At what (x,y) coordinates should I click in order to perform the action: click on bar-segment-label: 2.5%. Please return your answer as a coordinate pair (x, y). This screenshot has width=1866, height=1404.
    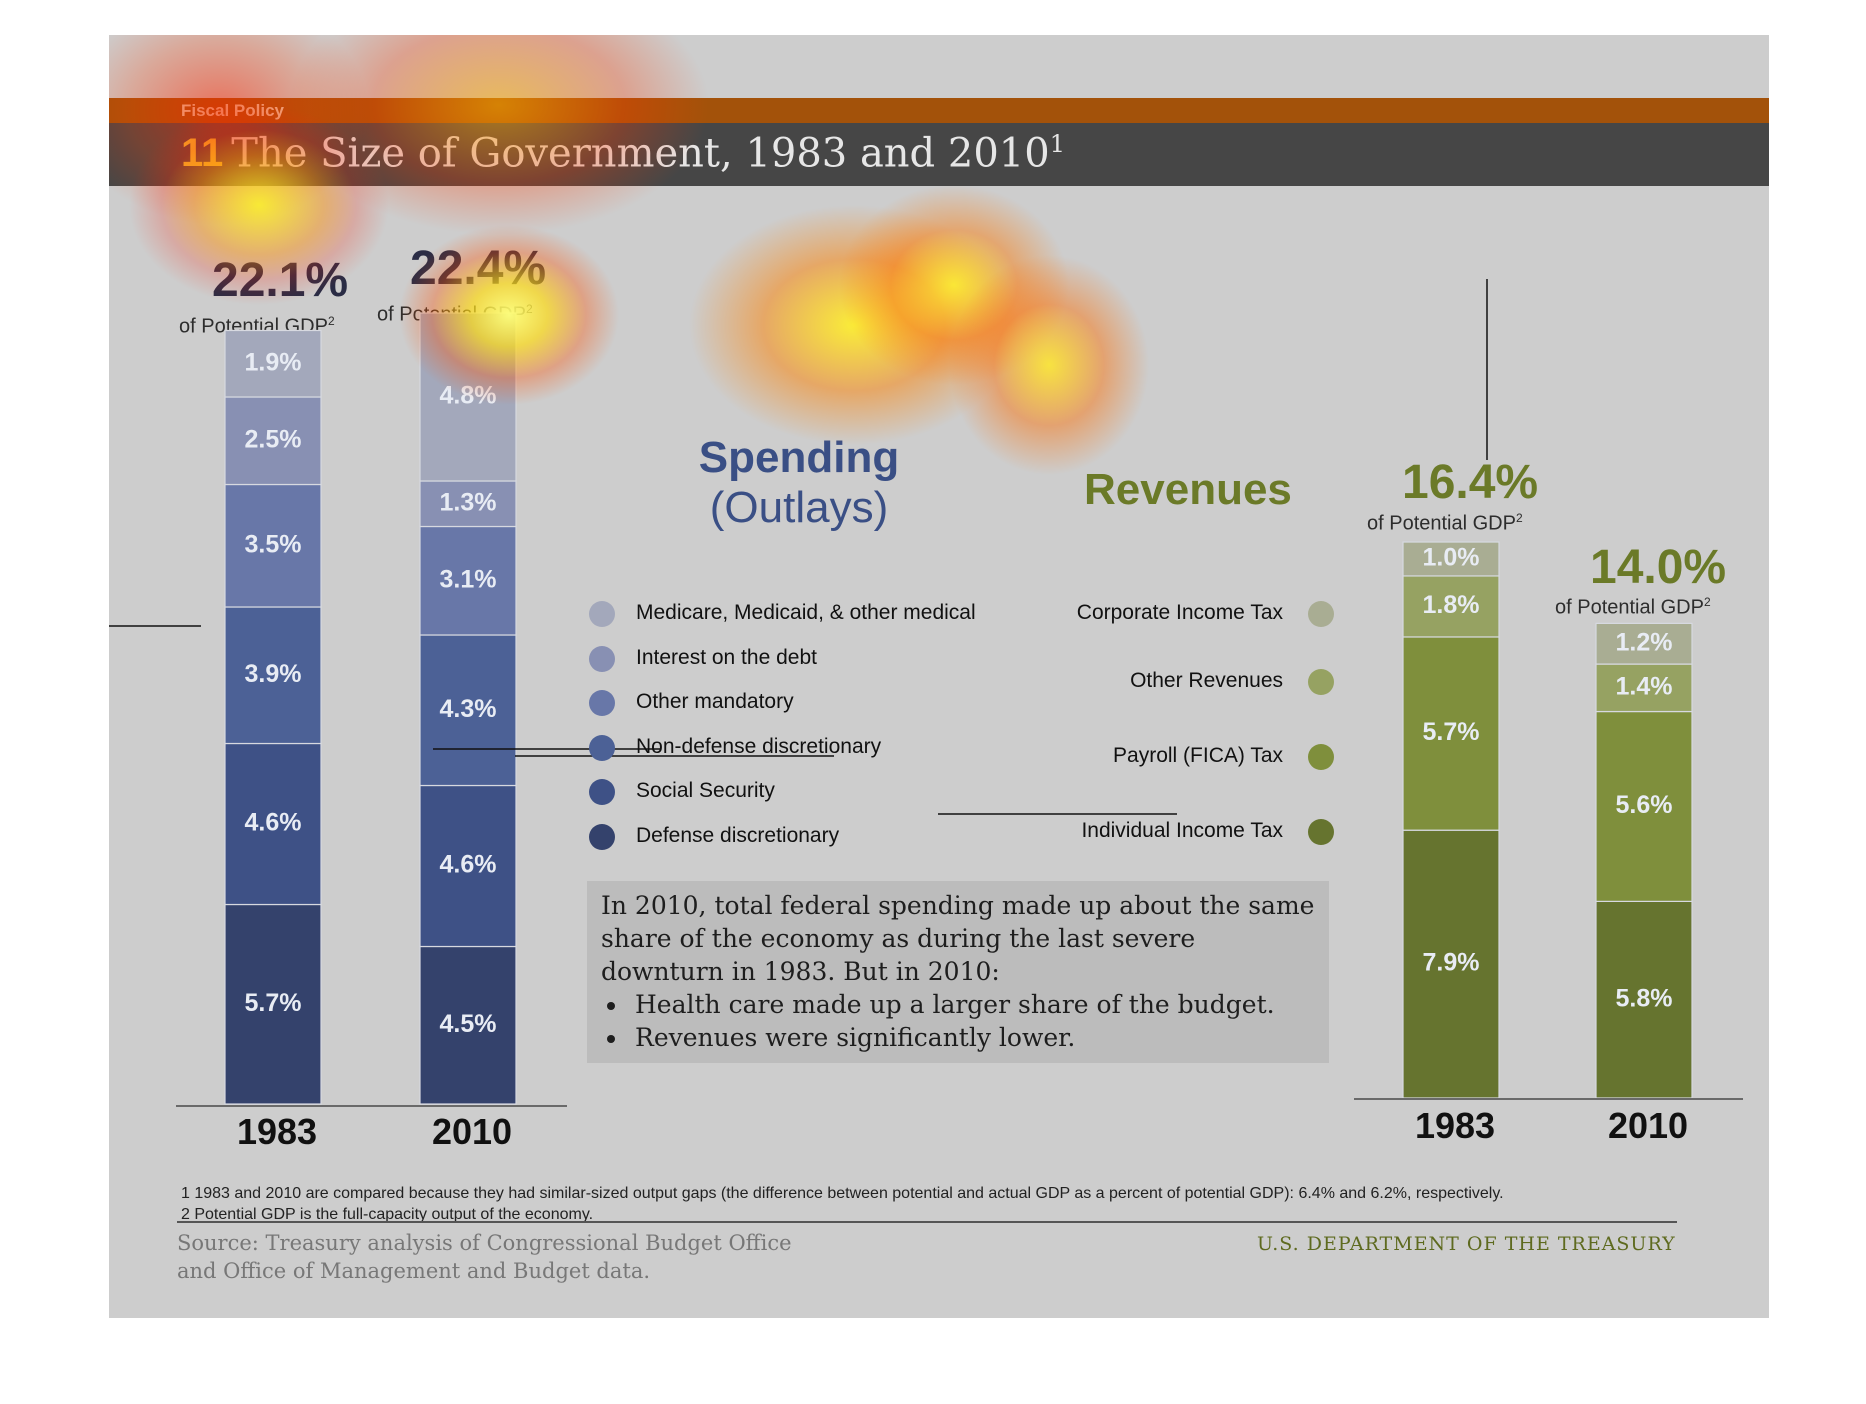
    Looking at the image, I should click on (273, 439).